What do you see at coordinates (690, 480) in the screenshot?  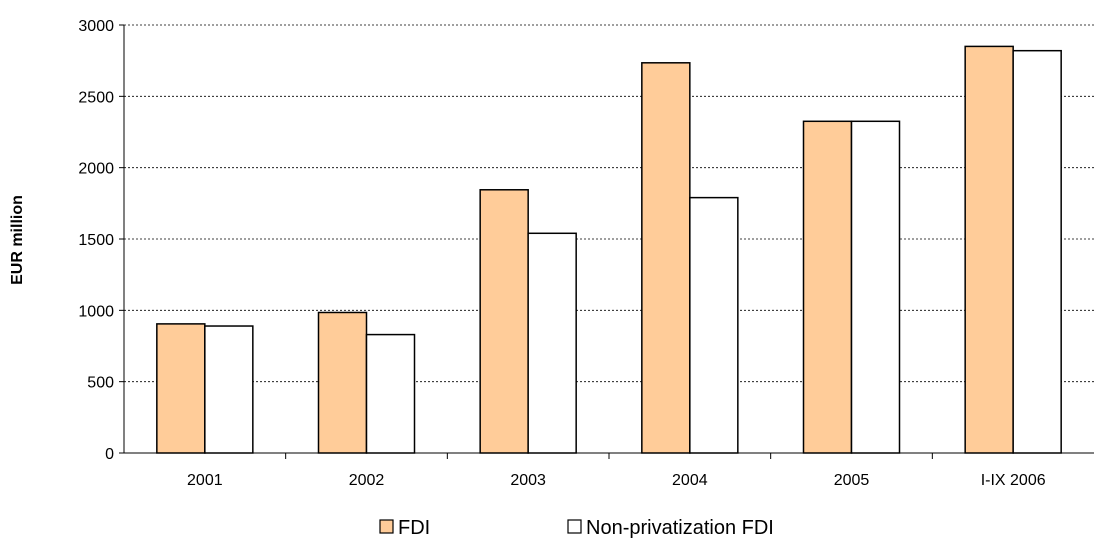 I see `x-tick-label: 2004` at bounding box center [690, 480].